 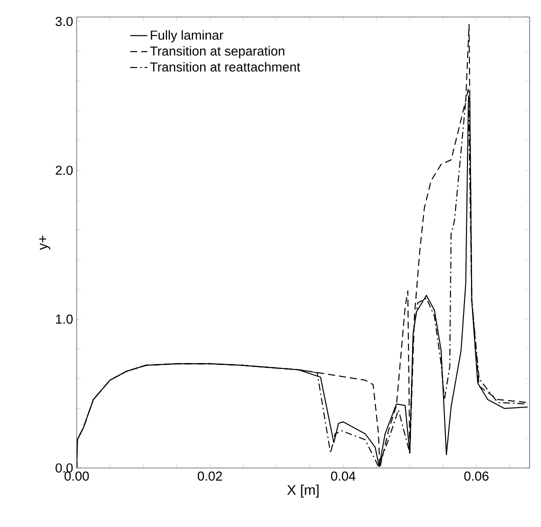 What do you see at coordinates (210, 476) in the screenshot?
I see `x-tick-label: 0.02` at bounding box center [210, 476].